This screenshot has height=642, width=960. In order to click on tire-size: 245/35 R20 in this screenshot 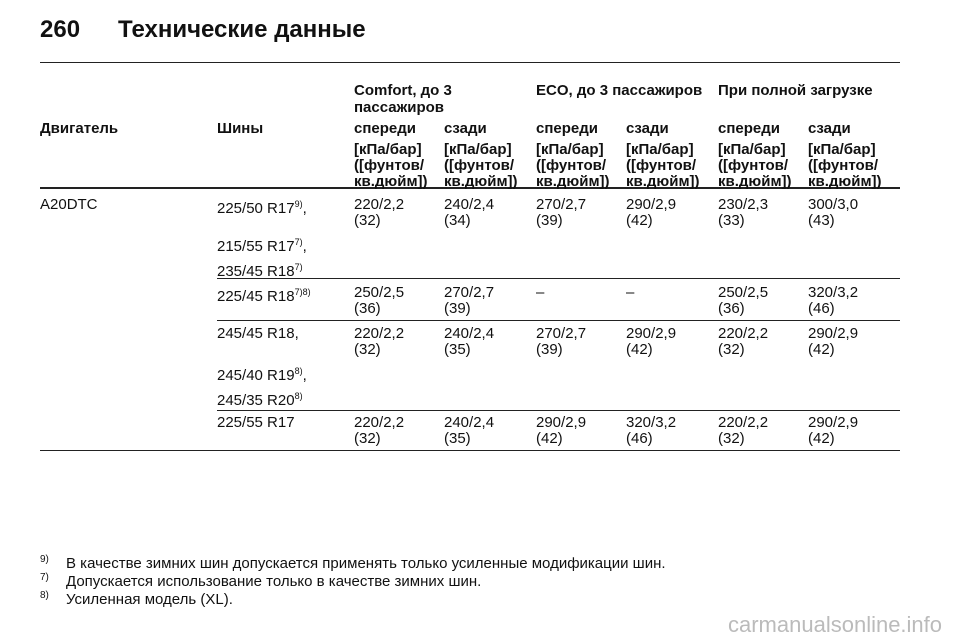, I will do `click(256, 400)`.